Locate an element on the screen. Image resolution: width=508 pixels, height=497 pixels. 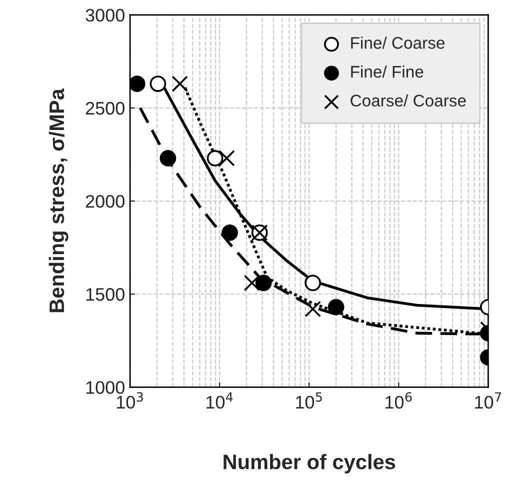
y-tick-label: 1500 is located at coordinates (105, 294).